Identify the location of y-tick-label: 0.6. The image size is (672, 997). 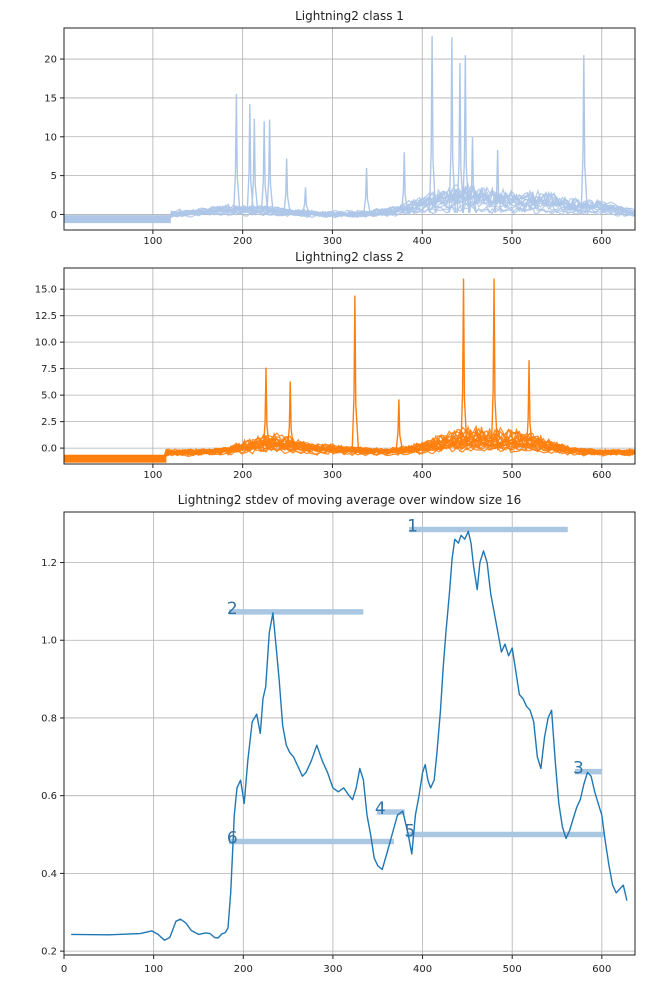
(49, 796).